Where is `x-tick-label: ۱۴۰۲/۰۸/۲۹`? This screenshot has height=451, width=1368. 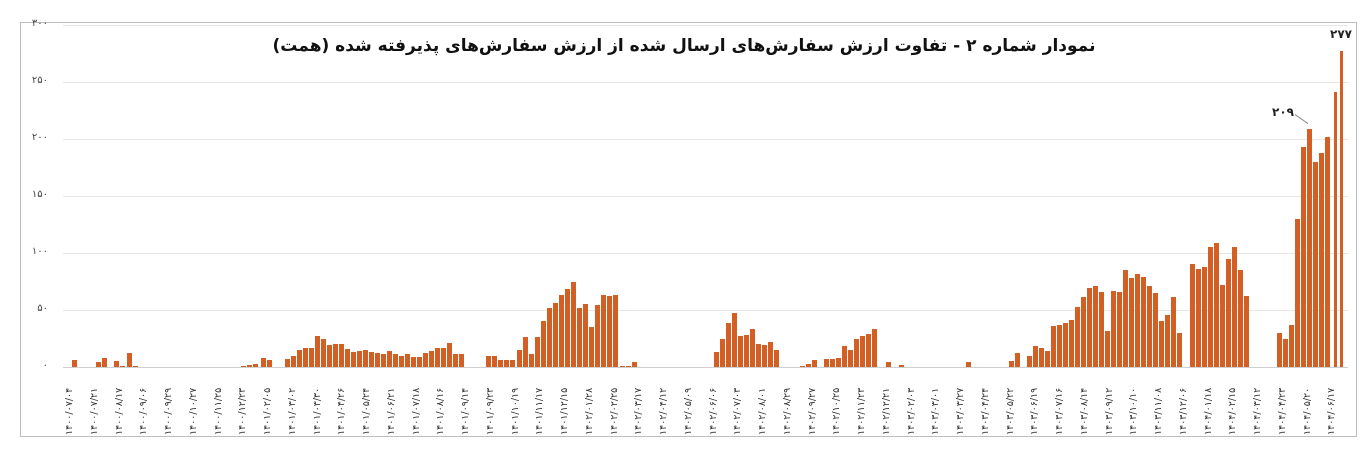
x-tick-label: ۱۴۰۲/۰۸/۲۹ is located at coordinates (787, 411).